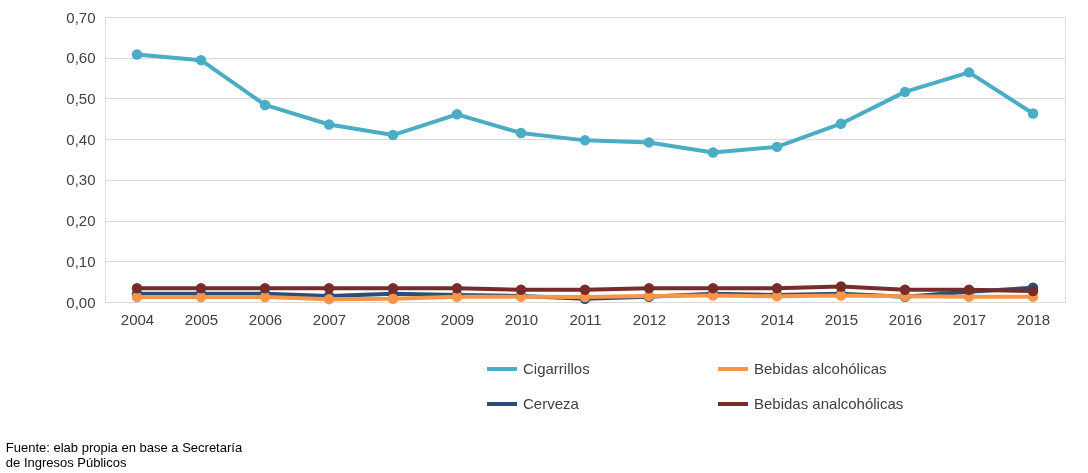  I want to click on y-tick-label: 0,60, so click(81, 58).